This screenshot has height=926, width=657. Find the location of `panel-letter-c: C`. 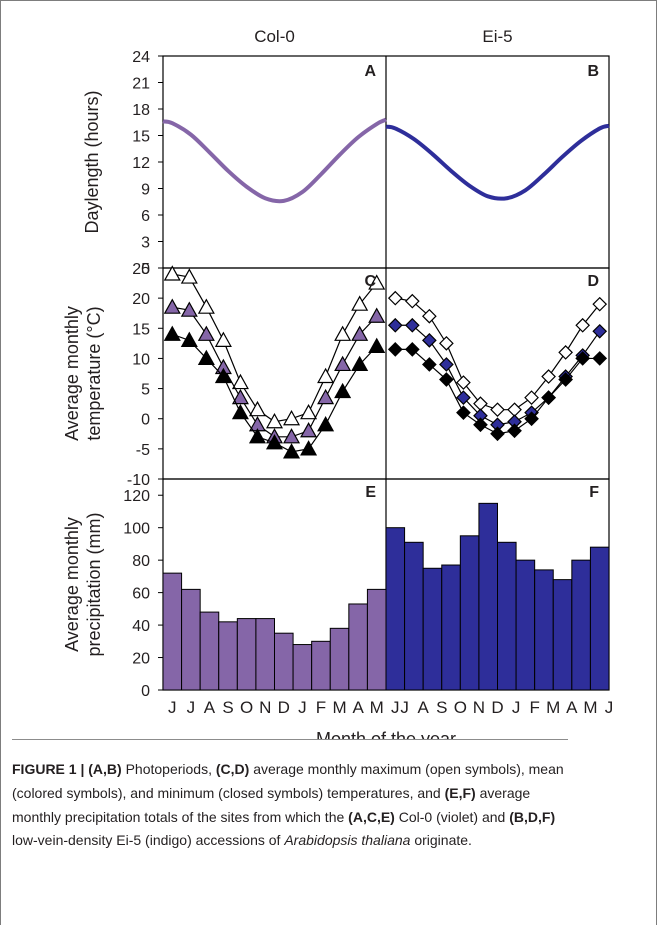

panel-letter-c: C is located at coordinates (370, 281).